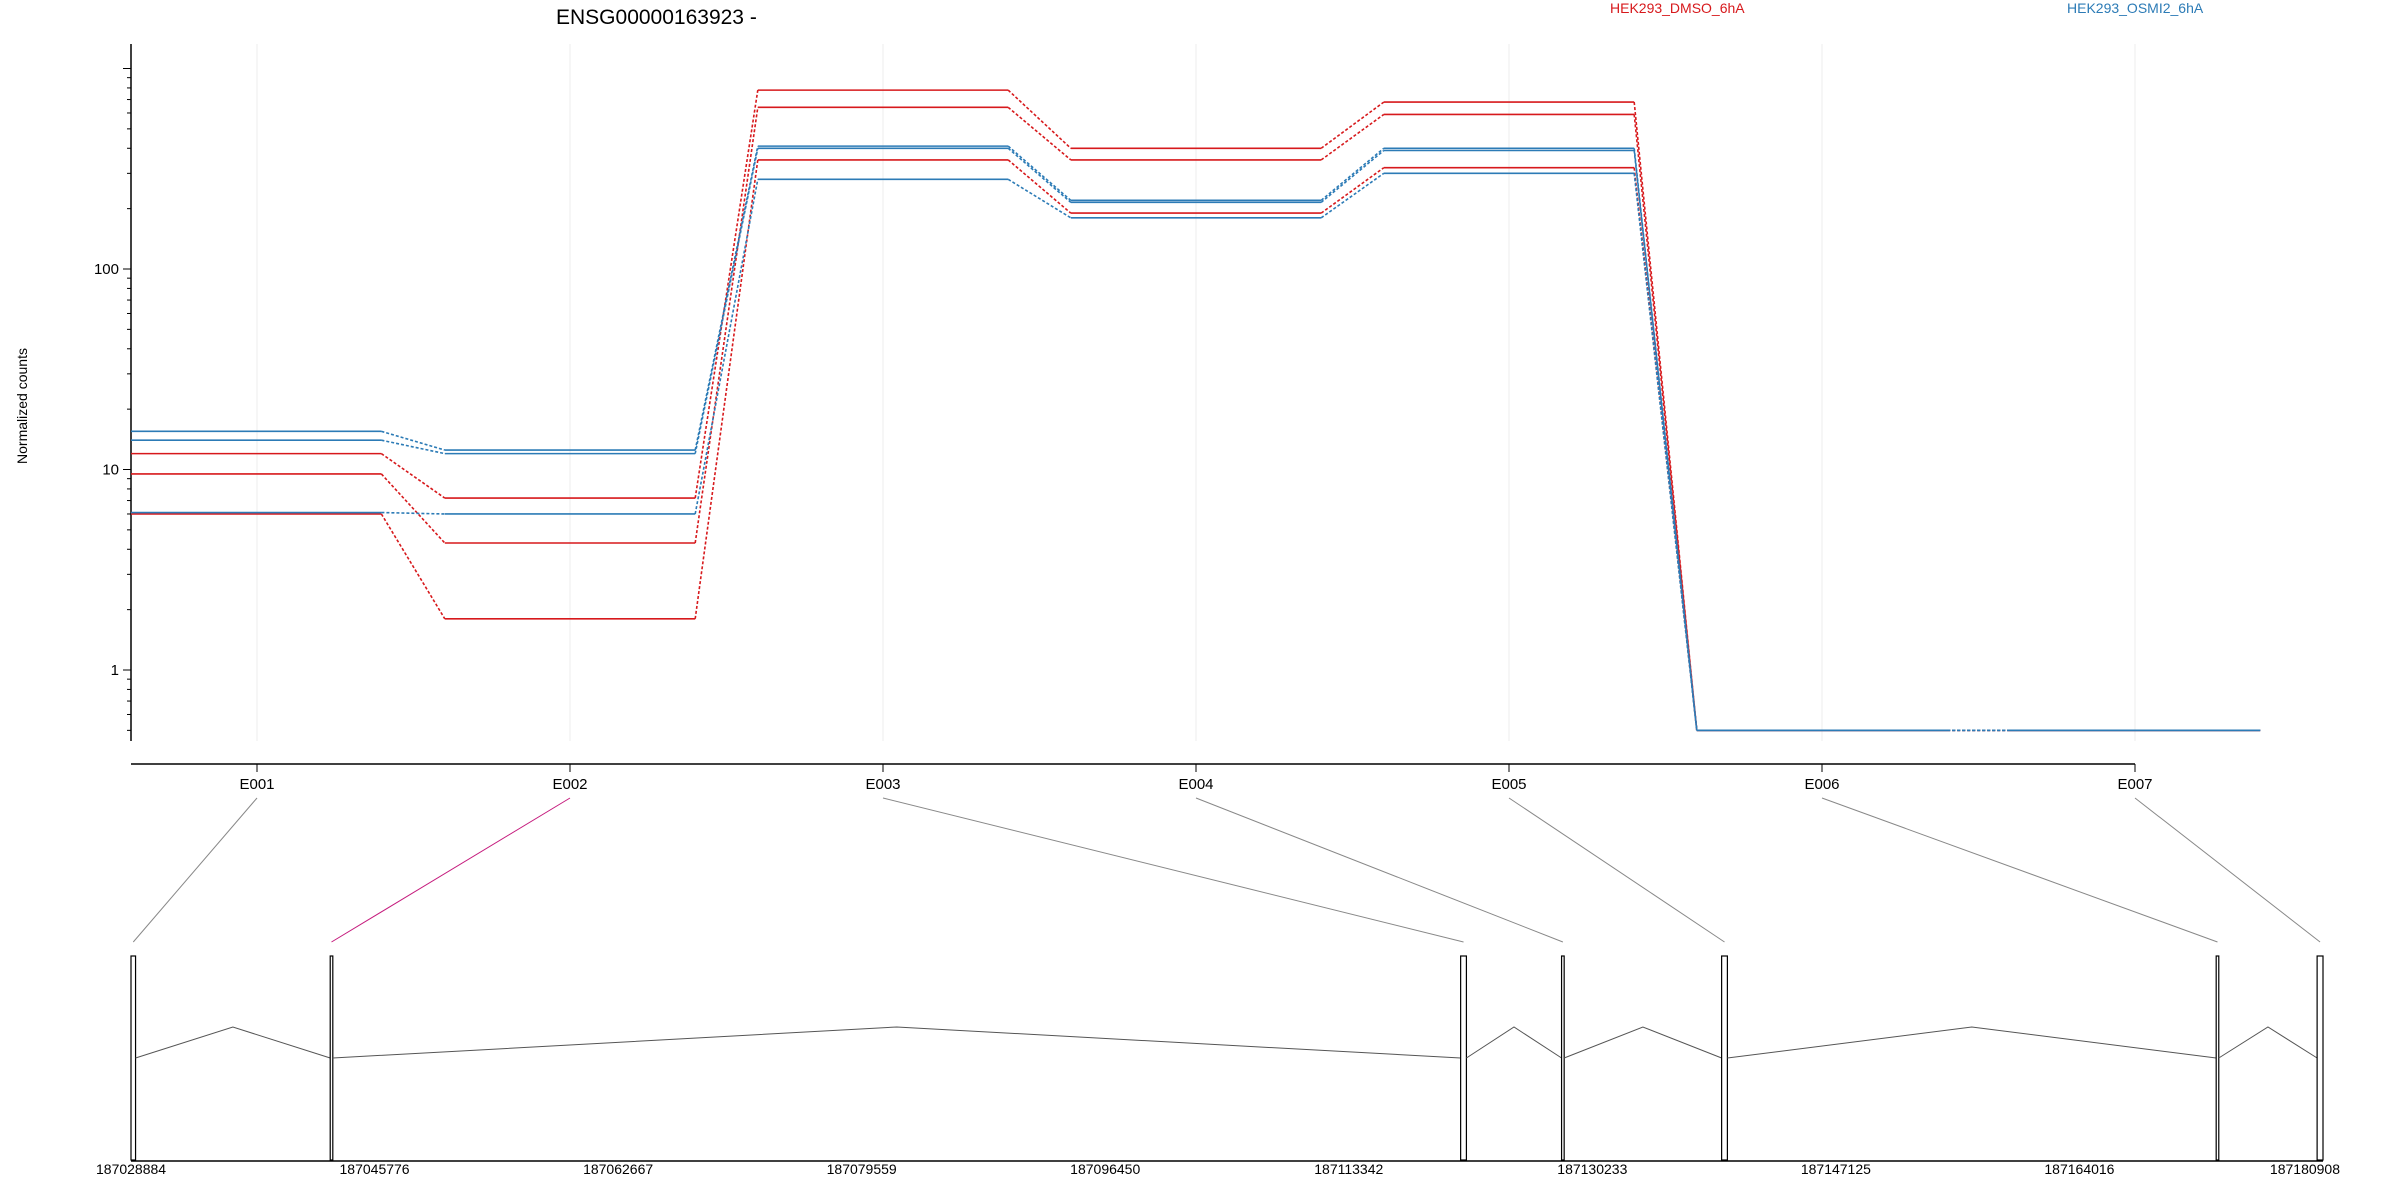 The width and height of the screenshot is (2400, 1200). I want to click on x-tick-label: E001, so click(256, 784).